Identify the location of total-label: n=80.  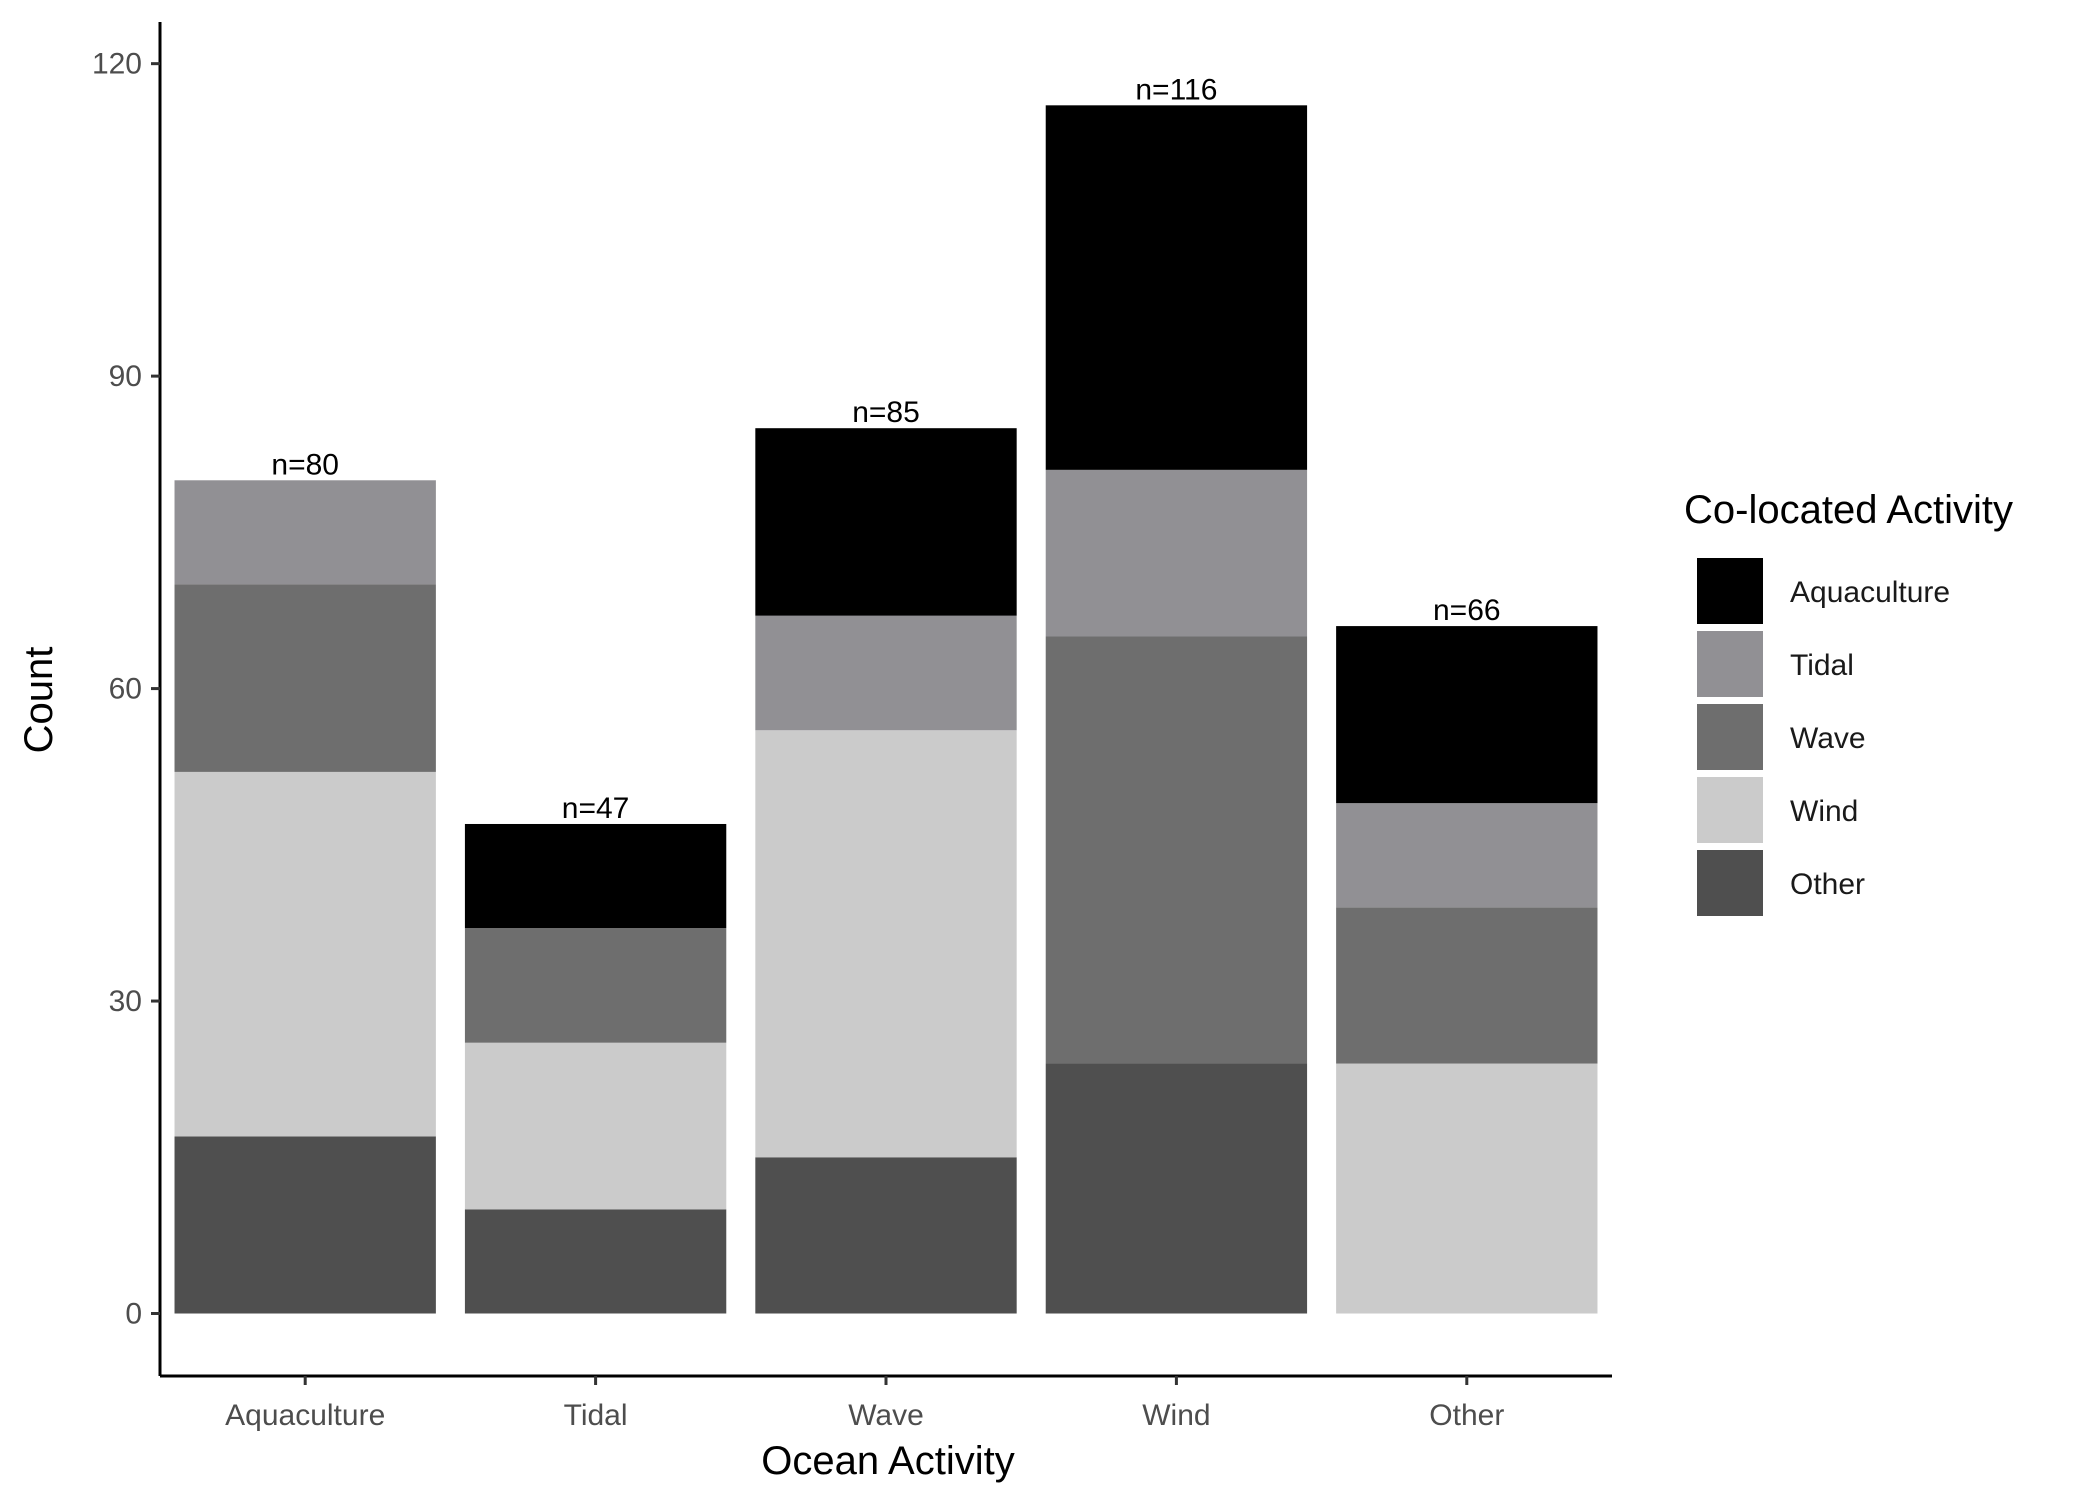
(305, 464).